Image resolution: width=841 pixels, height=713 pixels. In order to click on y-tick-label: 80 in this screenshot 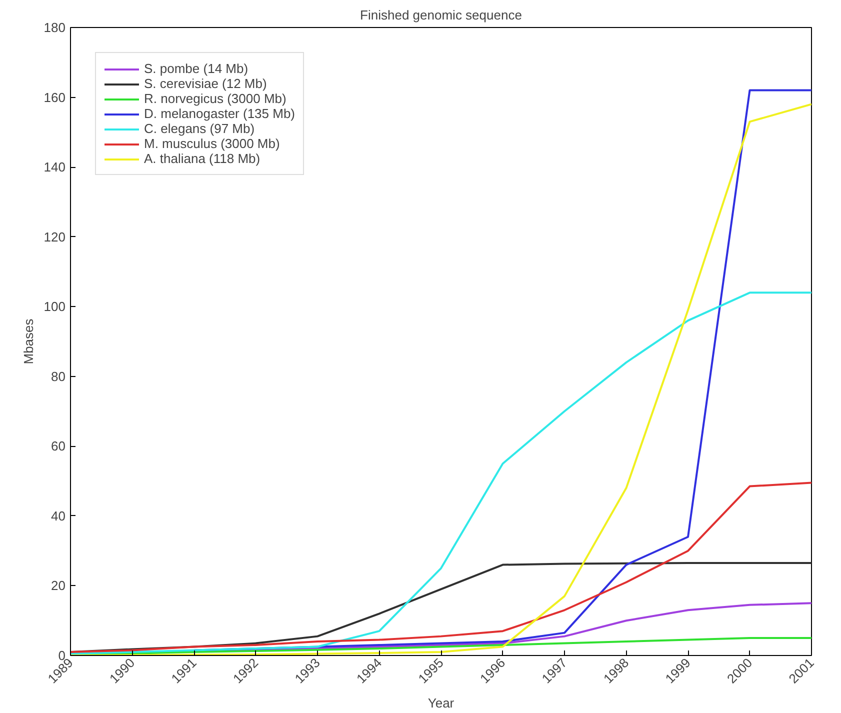, I will do `click(58, 376)`.